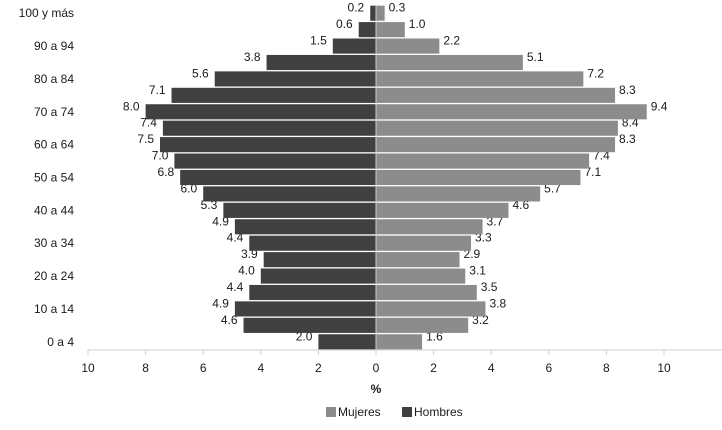 The image size is (722, 430). I want to click on mujeres-data-label: 0.3, so click(397, 8).